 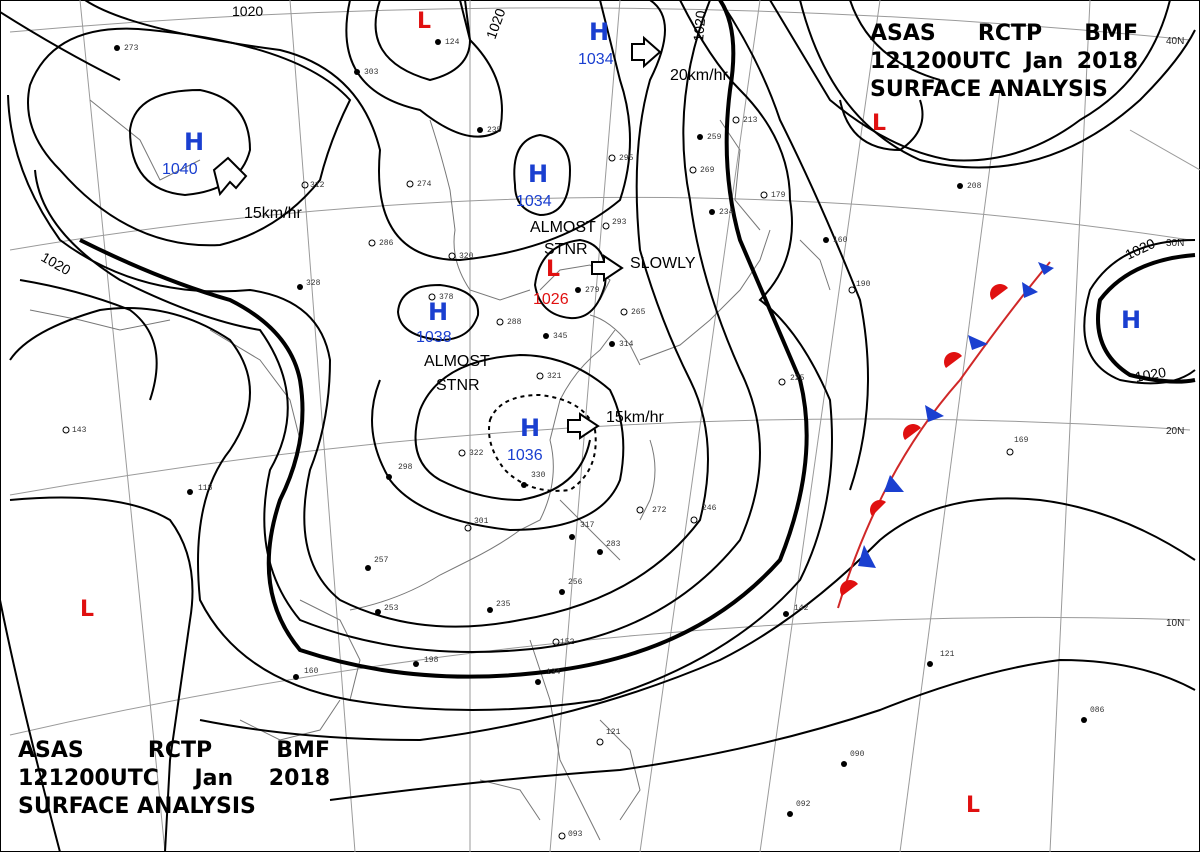 I want to click on header-source: ASAS, so click(x=903, y=33).